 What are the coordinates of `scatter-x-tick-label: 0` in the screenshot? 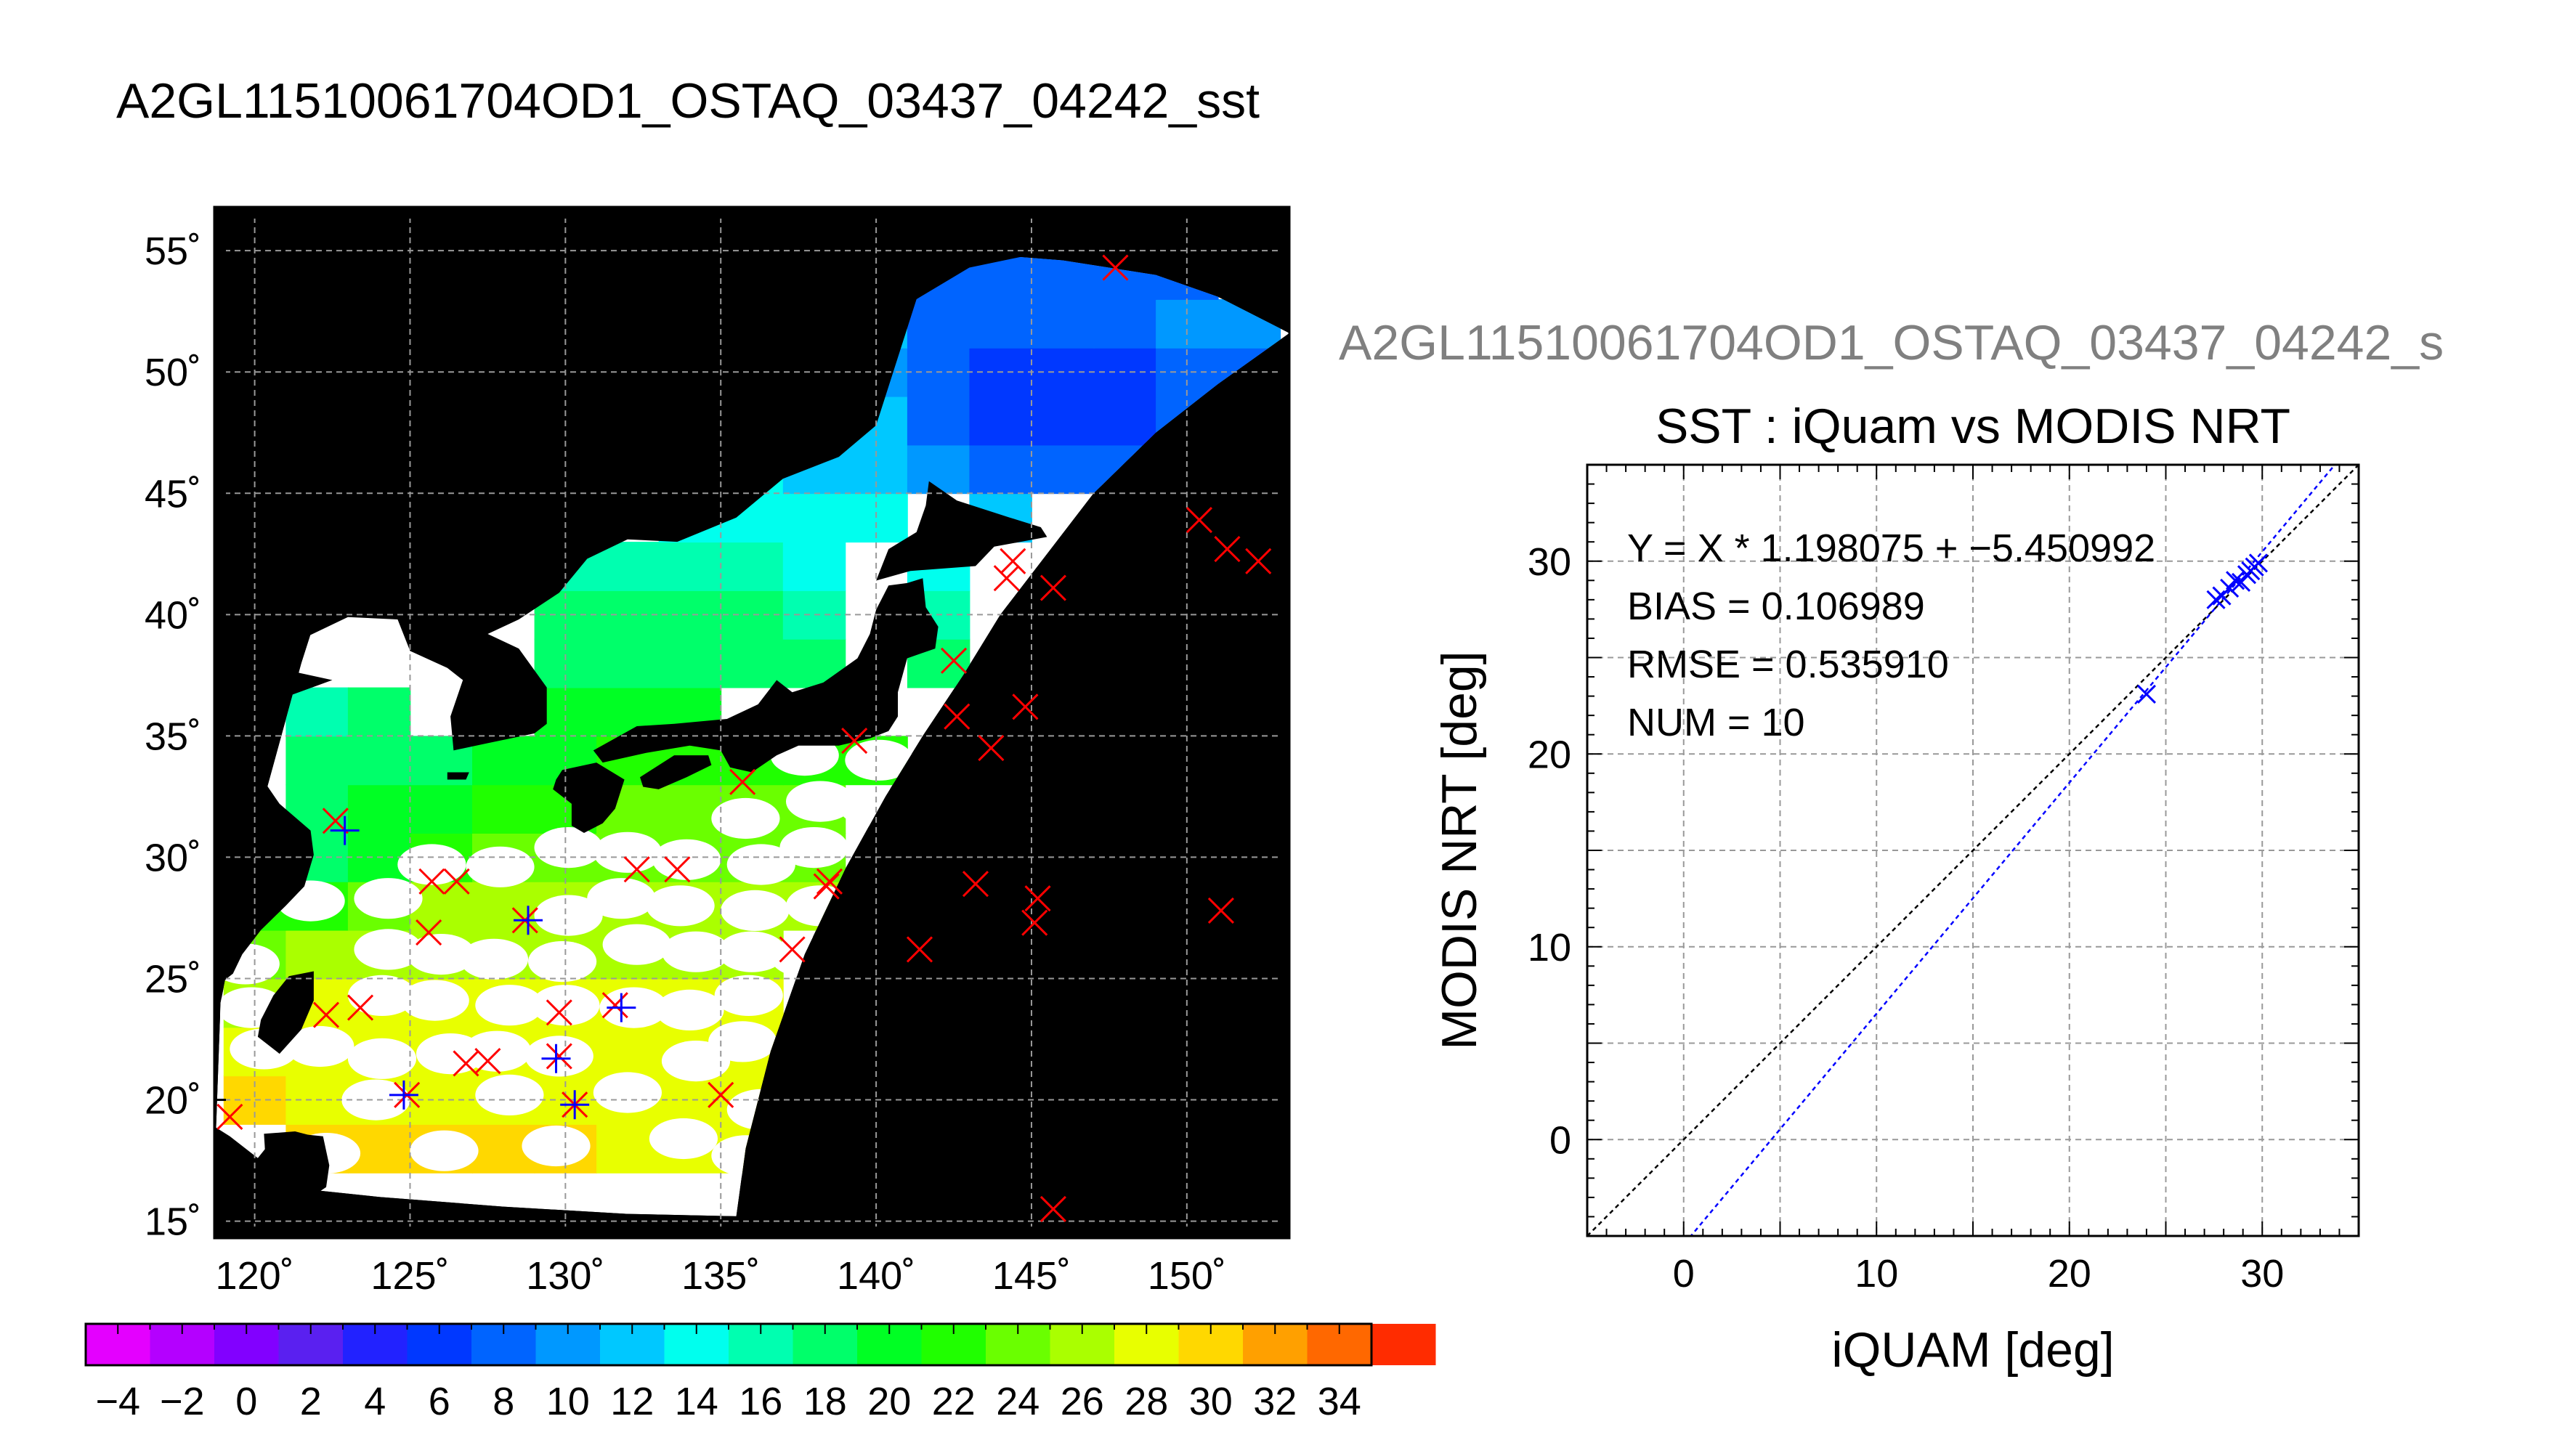 It's located at (1684, 1274).